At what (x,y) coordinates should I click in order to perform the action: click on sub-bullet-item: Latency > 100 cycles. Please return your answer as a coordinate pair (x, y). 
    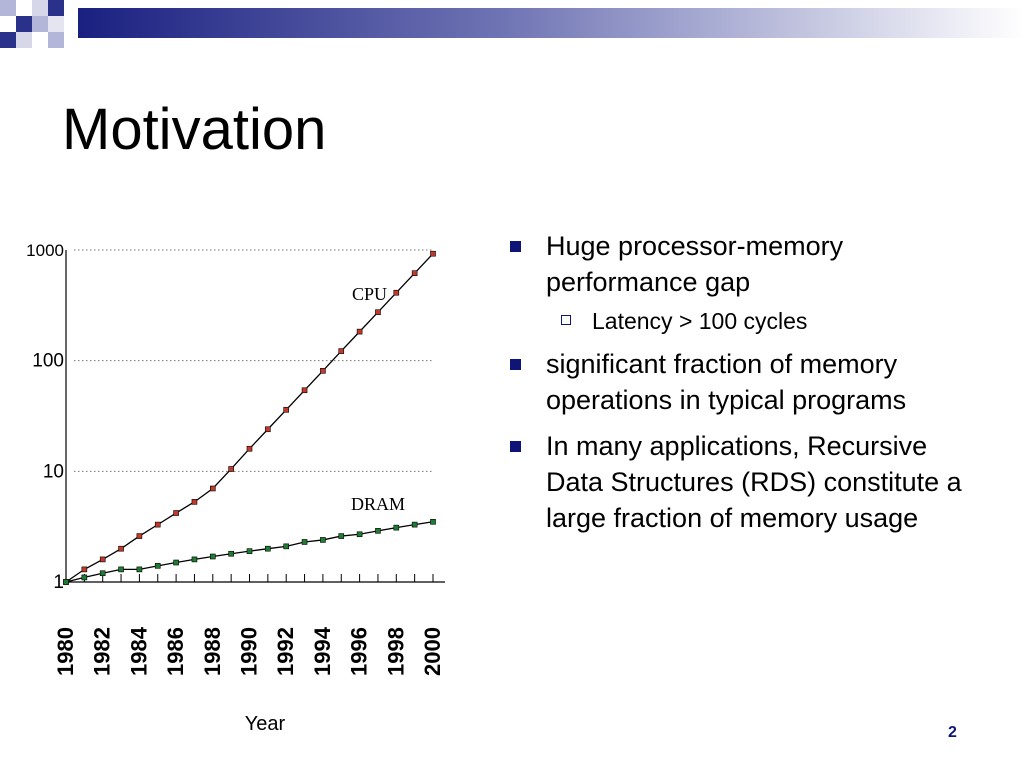
    Looking at the image, I should click on (743, 321).